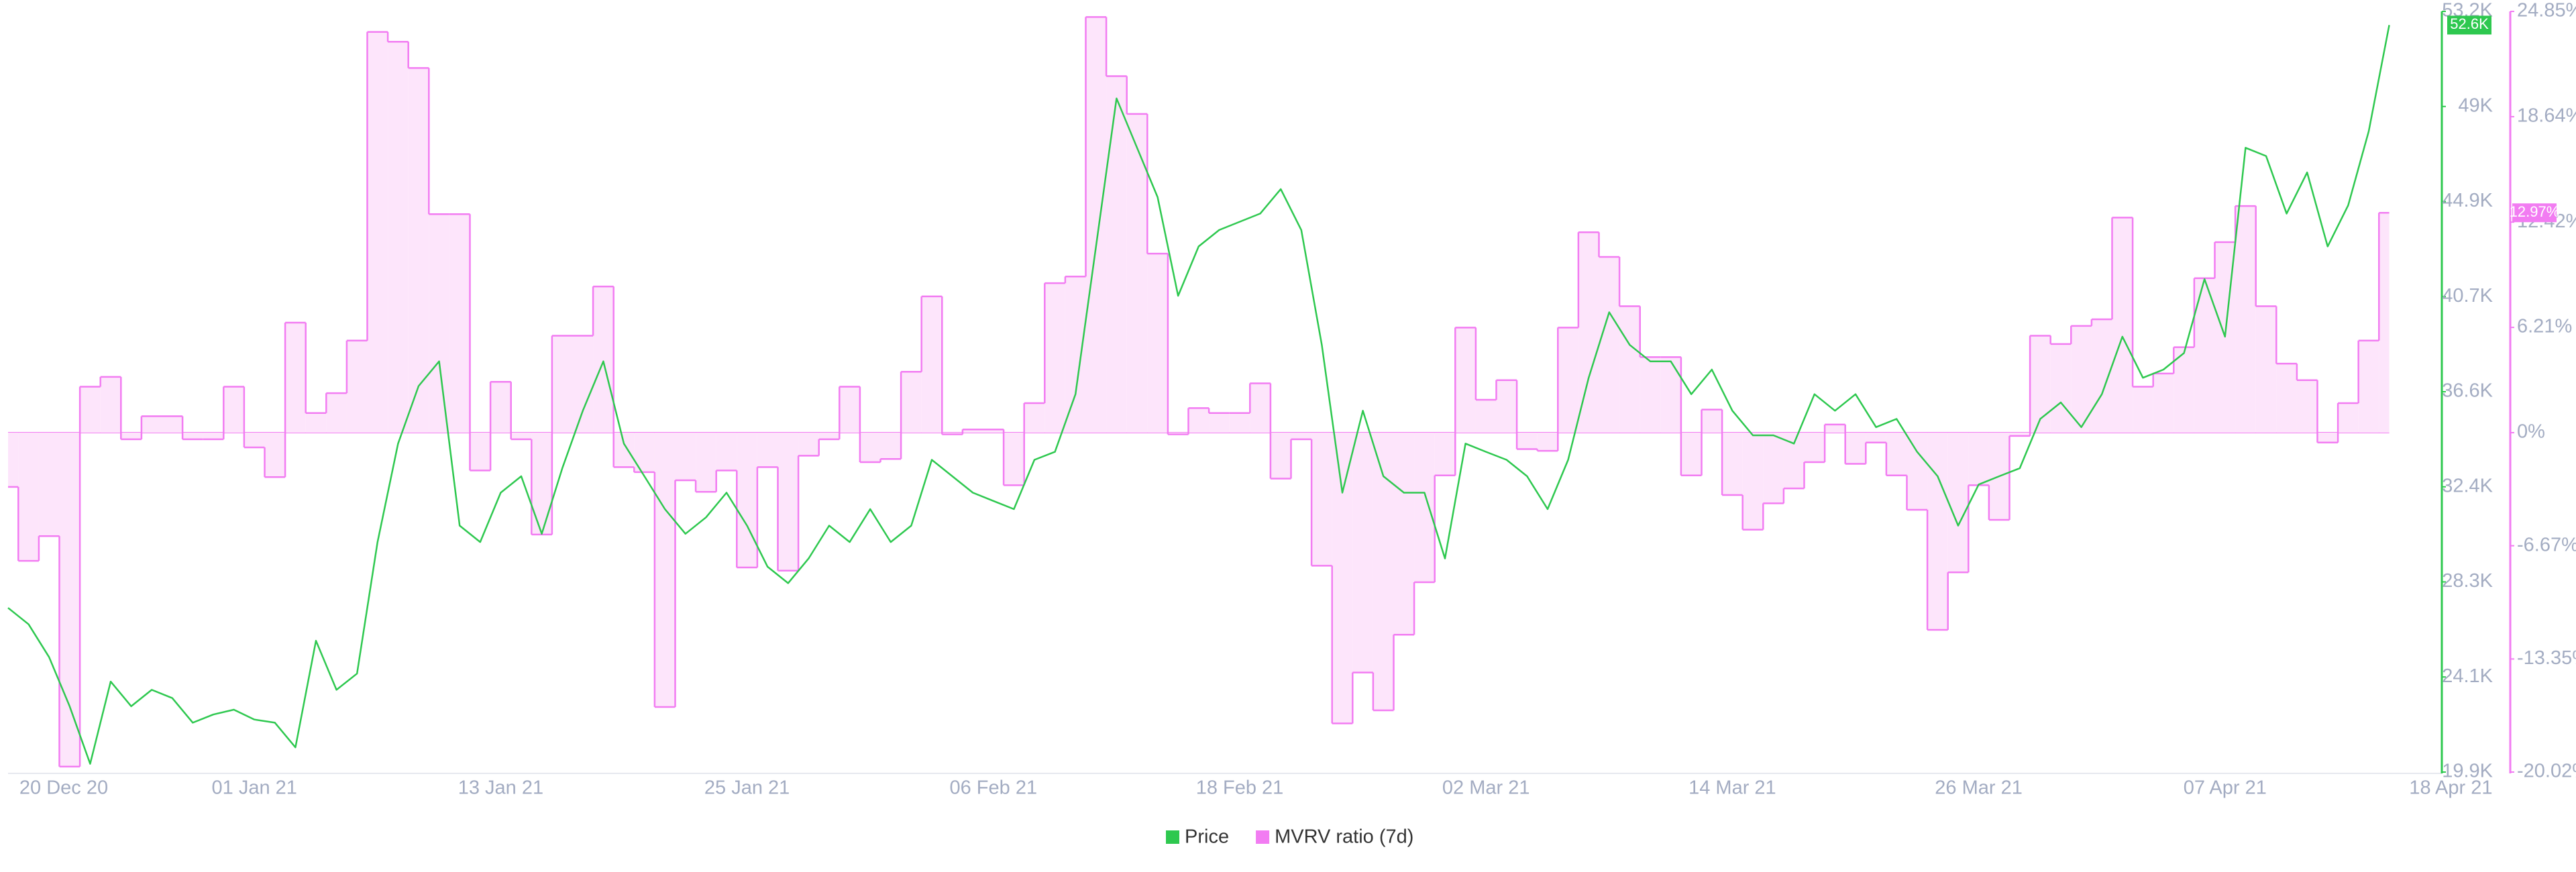 Image resolution: width=2576 pixels, height=872 pixels. I want to click on x-tick-label: 01 Jan 21, so click(254, 788).